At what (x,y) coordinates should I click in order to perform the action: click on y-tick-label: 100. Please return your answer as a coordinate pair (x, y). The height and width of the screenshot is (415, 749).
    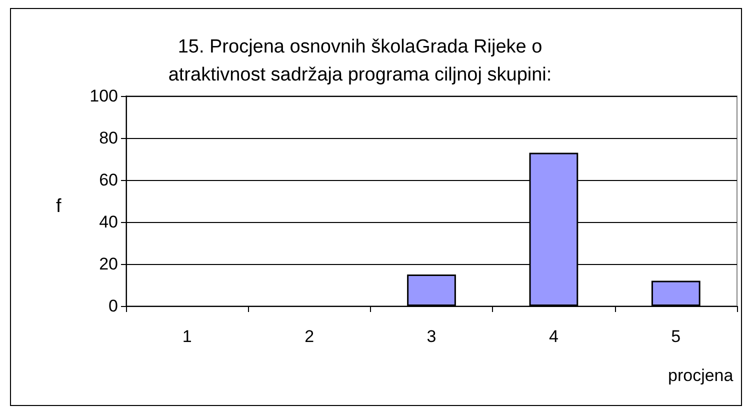
    Looking at the image, I should click on (104, 96).